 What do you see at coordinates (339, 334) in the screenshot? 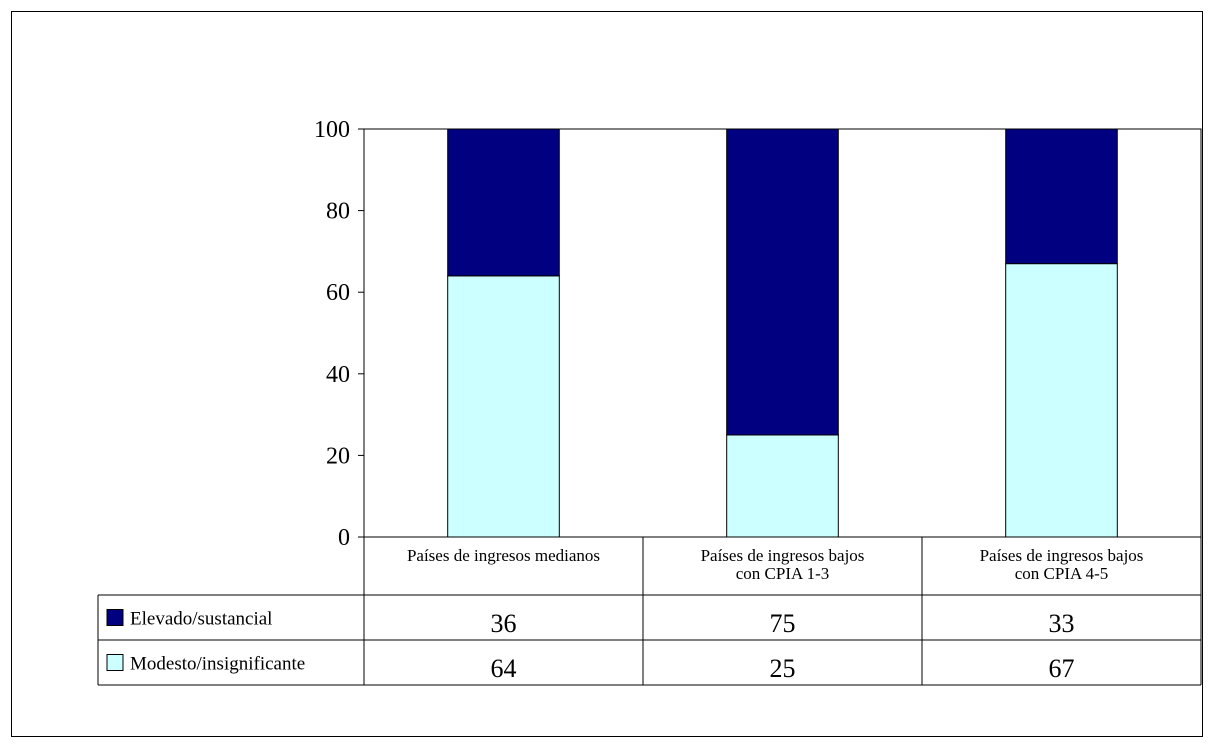
I see `y-axis: 0 20 40 60 80 100` at bounding box center [339, 334].